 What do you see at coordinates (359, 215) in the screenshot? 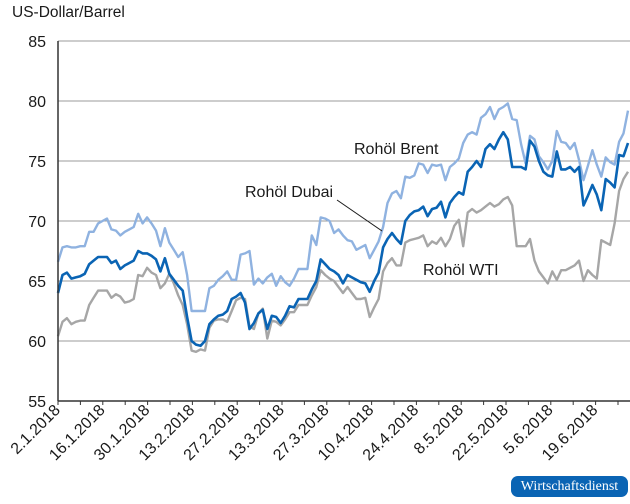
I see `dubai-leader-line` at bounding box center [359, 215].